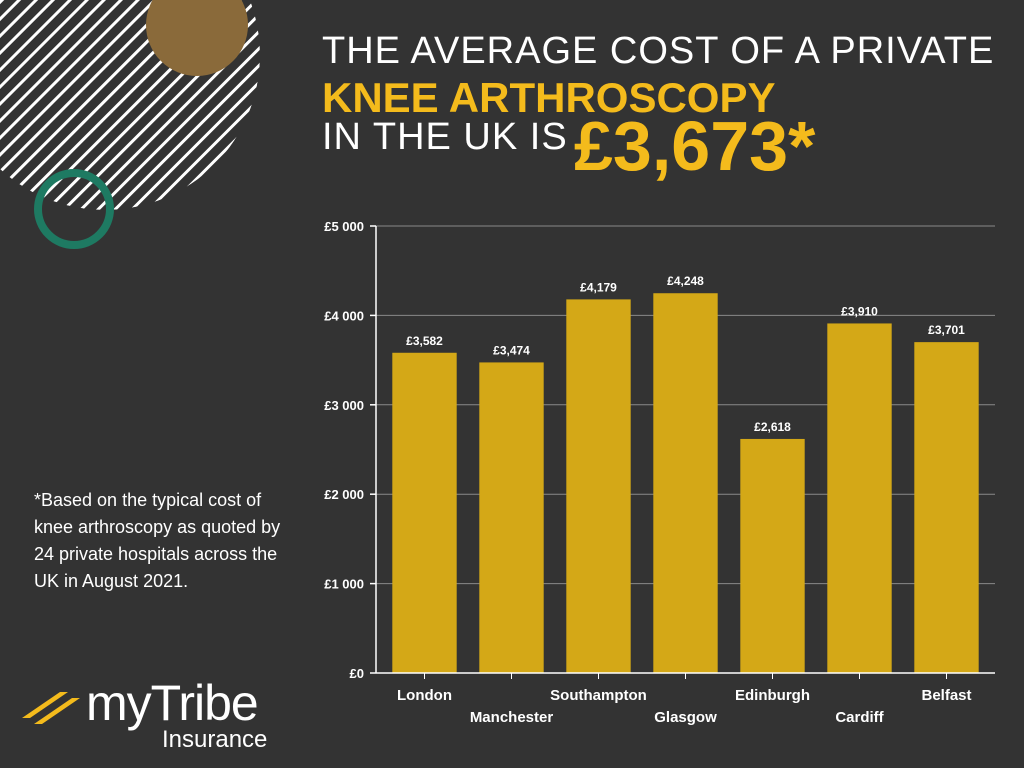 The width and height of the screenshot is (1024, 768). Describe the element at coordinates (695, 146) in the screenshot. I see `headline-price: £3,673*` at that location.